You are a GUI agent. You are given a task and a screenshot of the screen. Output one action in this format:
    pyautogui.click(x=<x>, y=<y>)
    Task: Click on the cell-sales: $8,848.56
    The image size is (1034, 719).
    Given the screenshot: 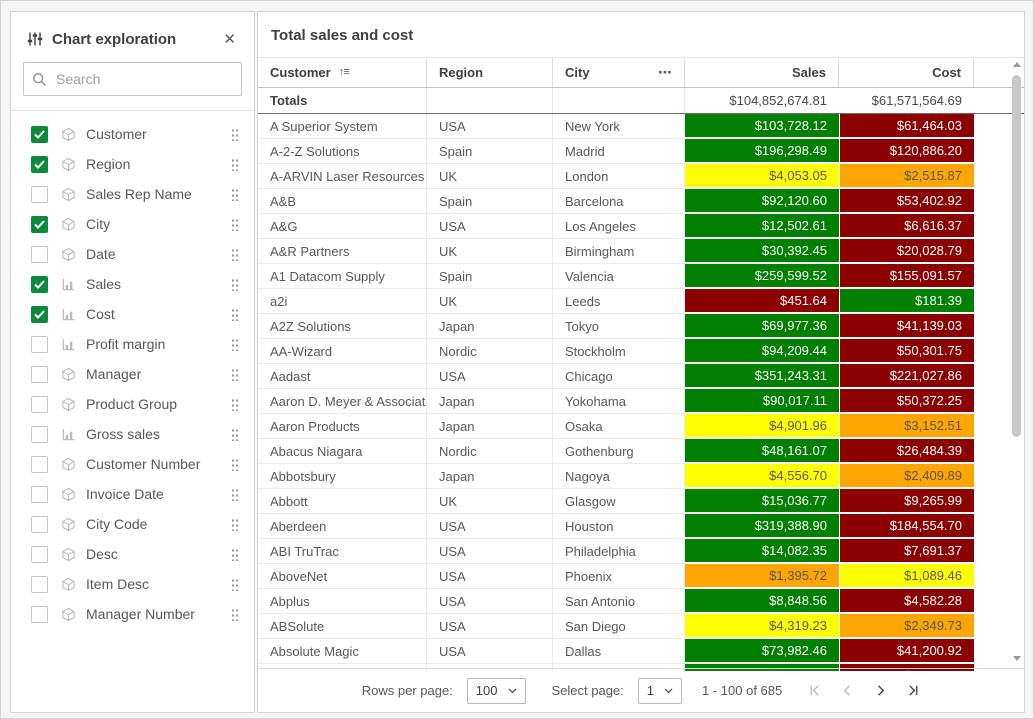 What is the action you would take?
    pyautogui.click(x=762, y=601)
    